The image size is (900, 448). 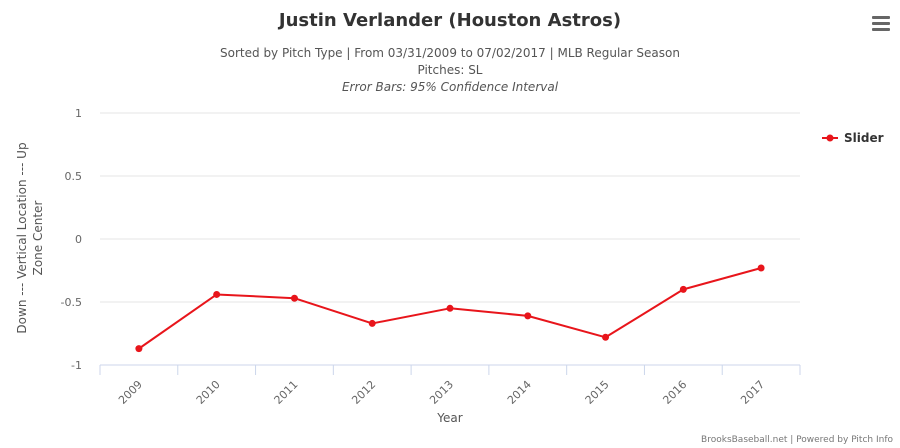 What do you see at coordinates (449, 70) in the screenshot?
I see `chart-subtitle-line-2: Pitches: SL` at bounding box center [449, 70].